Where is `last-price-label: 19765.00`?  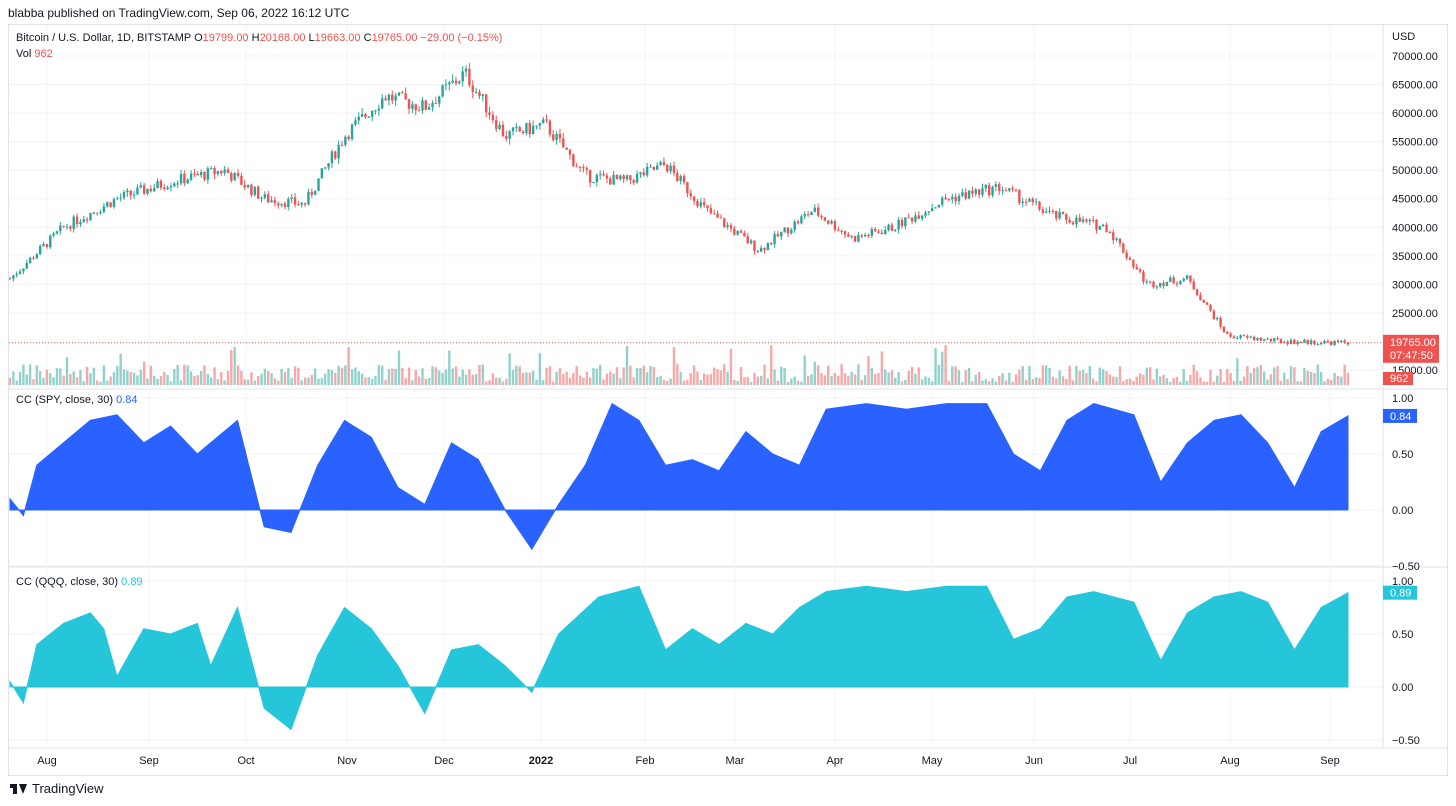 last-price-label: 19765.00 is located at coordinates (1413, 343).